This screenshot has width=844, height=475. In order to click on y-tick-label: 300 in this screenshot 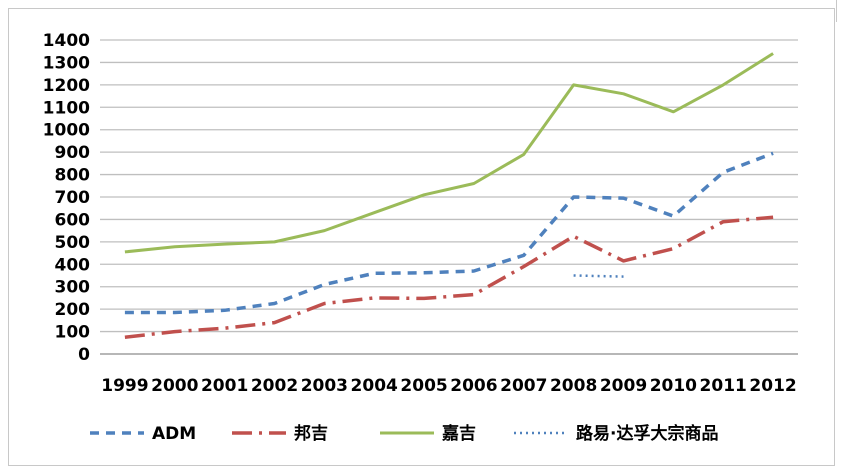, I will do `click(73, 288)`.